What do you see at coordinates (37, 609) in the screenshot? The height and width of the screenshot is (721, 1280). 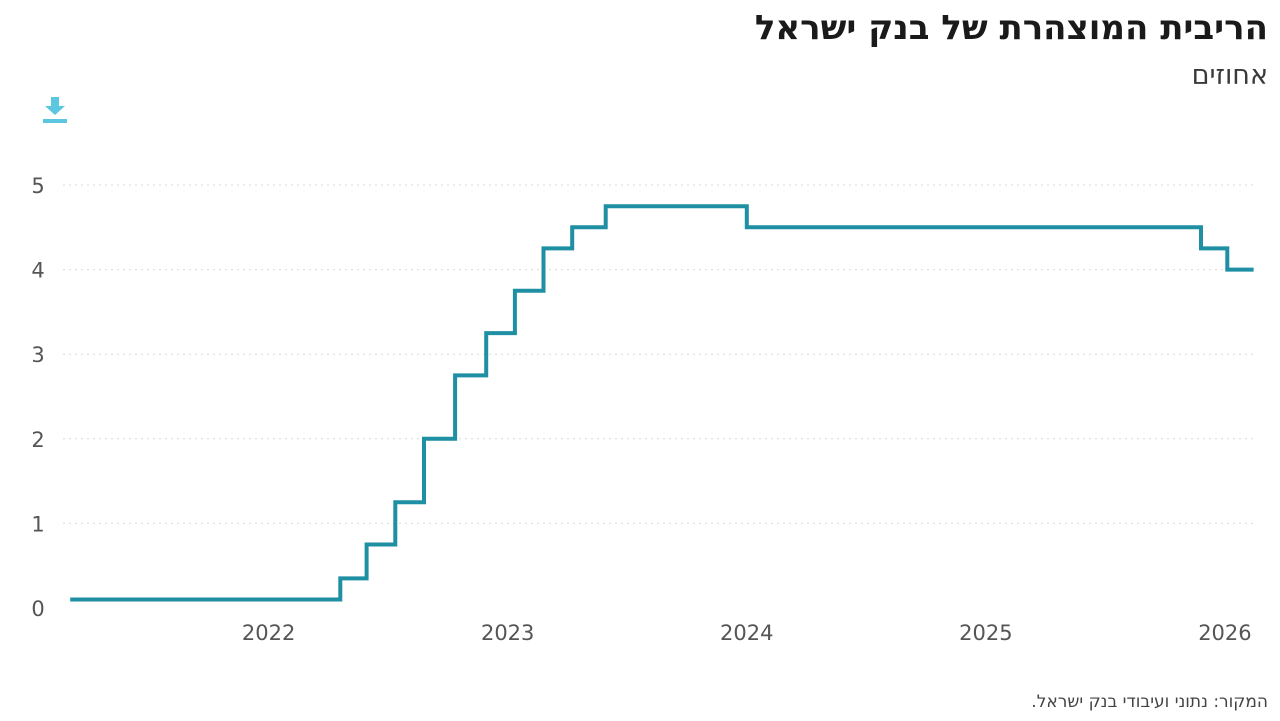 I see `y-tick-label: 0` at bounding box center [37, 609].